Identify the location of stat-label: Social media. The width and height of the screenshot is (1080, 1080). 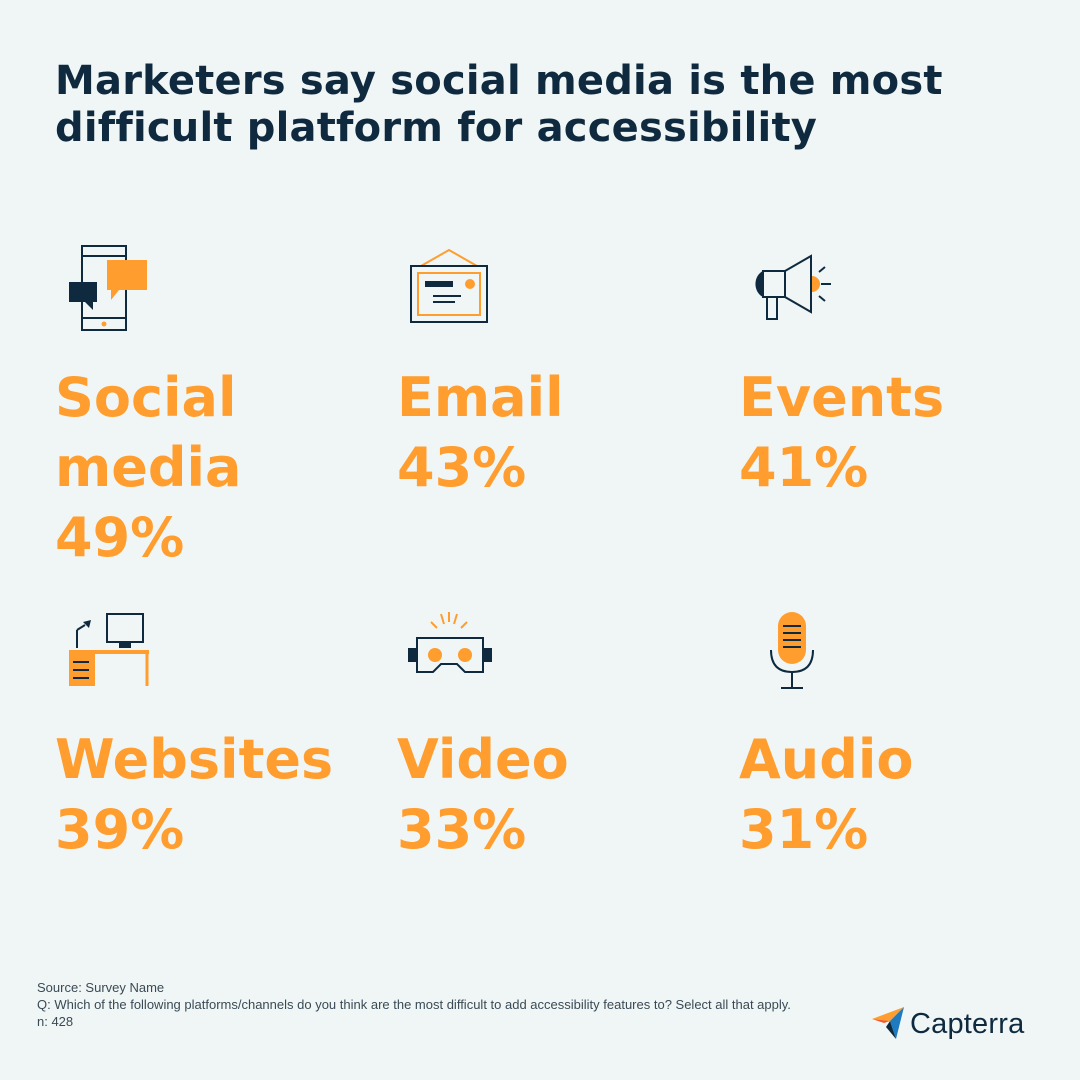
(148, 432).